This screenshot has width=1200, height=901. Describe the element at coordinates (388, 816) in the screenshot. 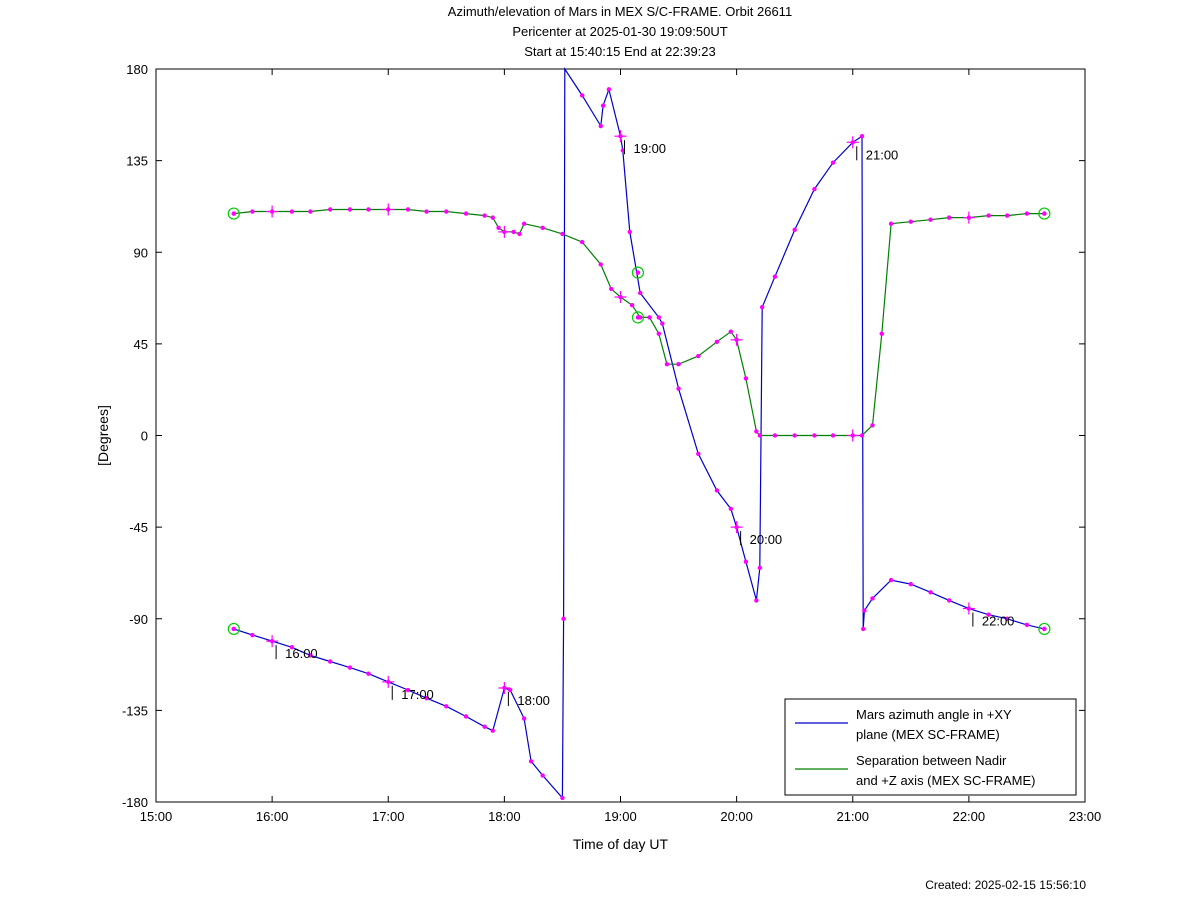

I see `x-tick-label: 17:00` at that location.